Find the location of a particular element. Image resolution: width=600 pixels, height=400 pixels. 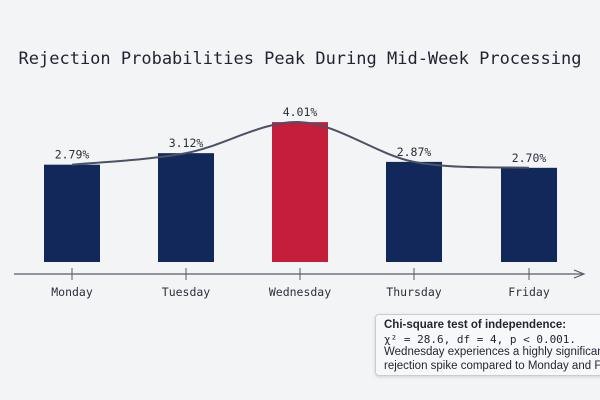

trend-curve is located at coordinates (300, 145).